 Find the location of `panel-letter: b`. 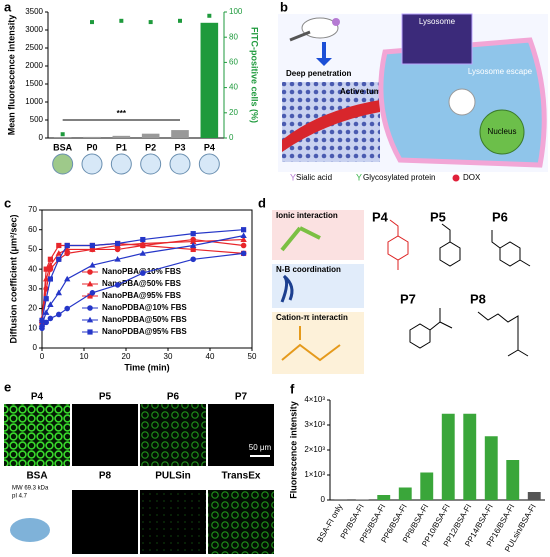

panel-letter: b is located at coordinates (284, 7).